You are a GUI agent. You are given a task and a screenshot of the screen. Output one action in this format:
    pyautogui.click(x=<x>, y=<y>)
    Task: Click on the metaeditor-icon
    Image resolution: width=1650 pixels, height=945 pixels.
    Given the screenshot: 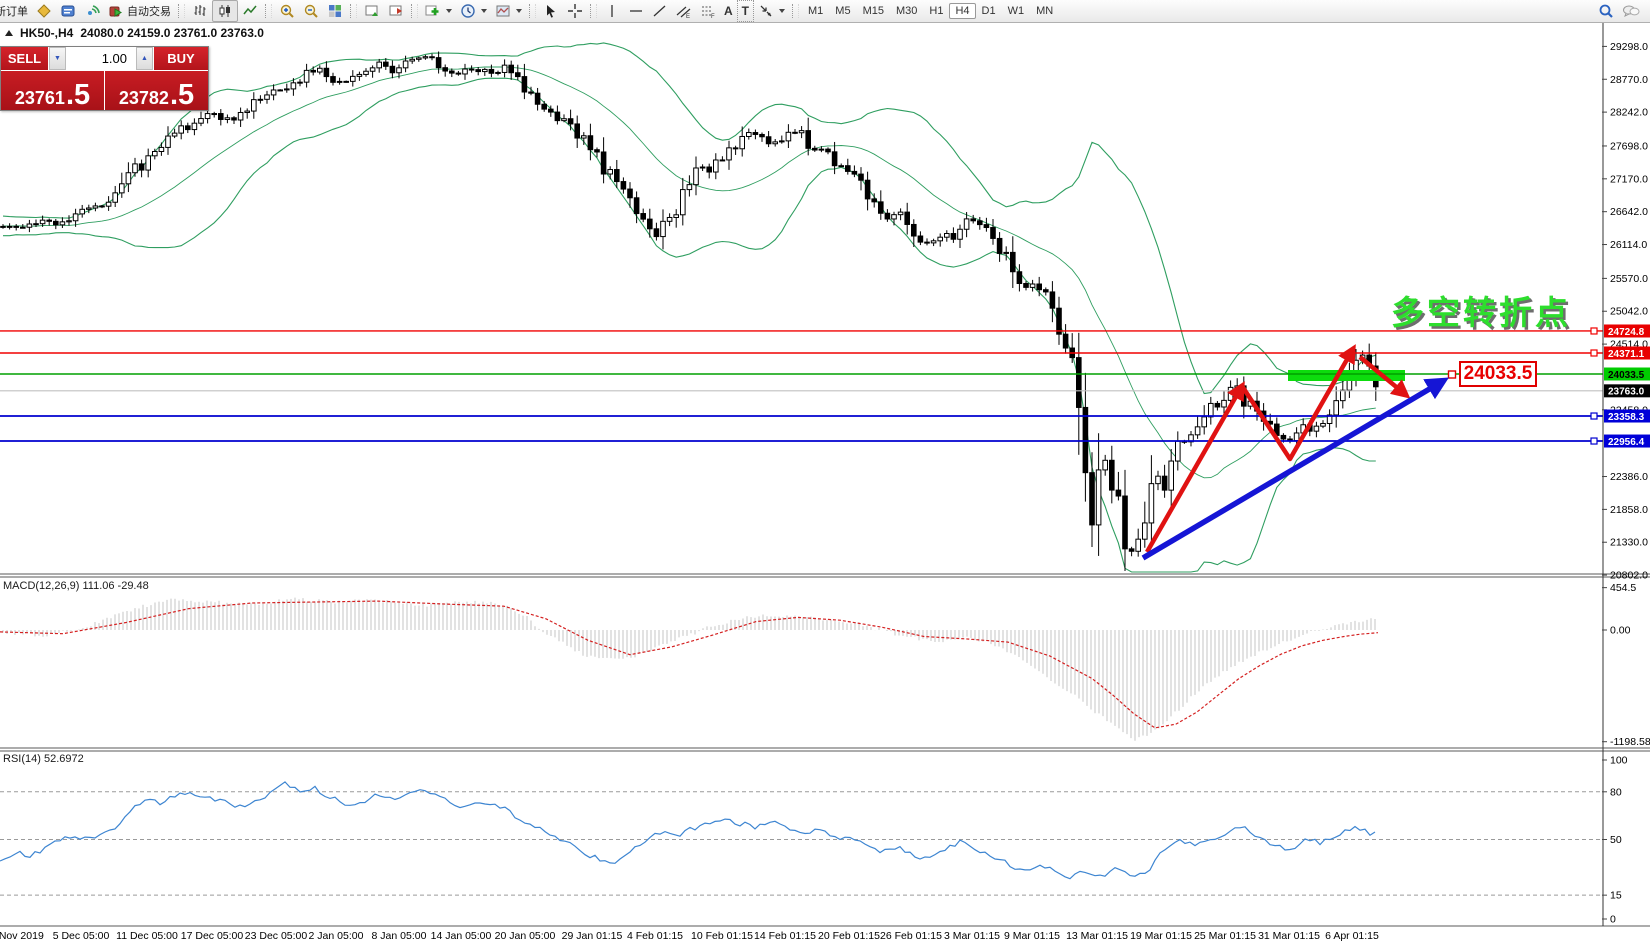 What is the action you would take?
    pyautogui.click(x=68, y=11)
    